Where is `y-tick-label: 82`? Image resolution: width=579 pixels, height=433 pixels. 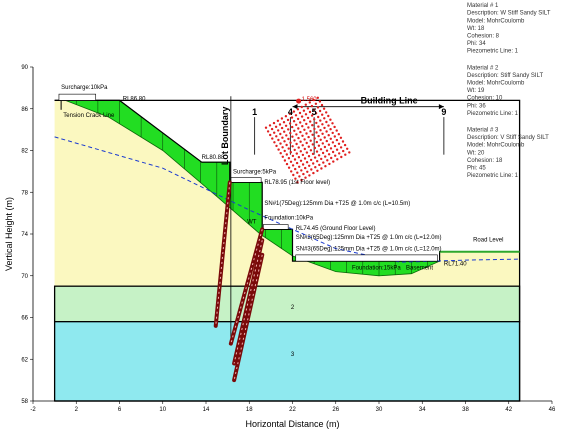 y-tick-label: 82 is located at coordinates (24, 152).